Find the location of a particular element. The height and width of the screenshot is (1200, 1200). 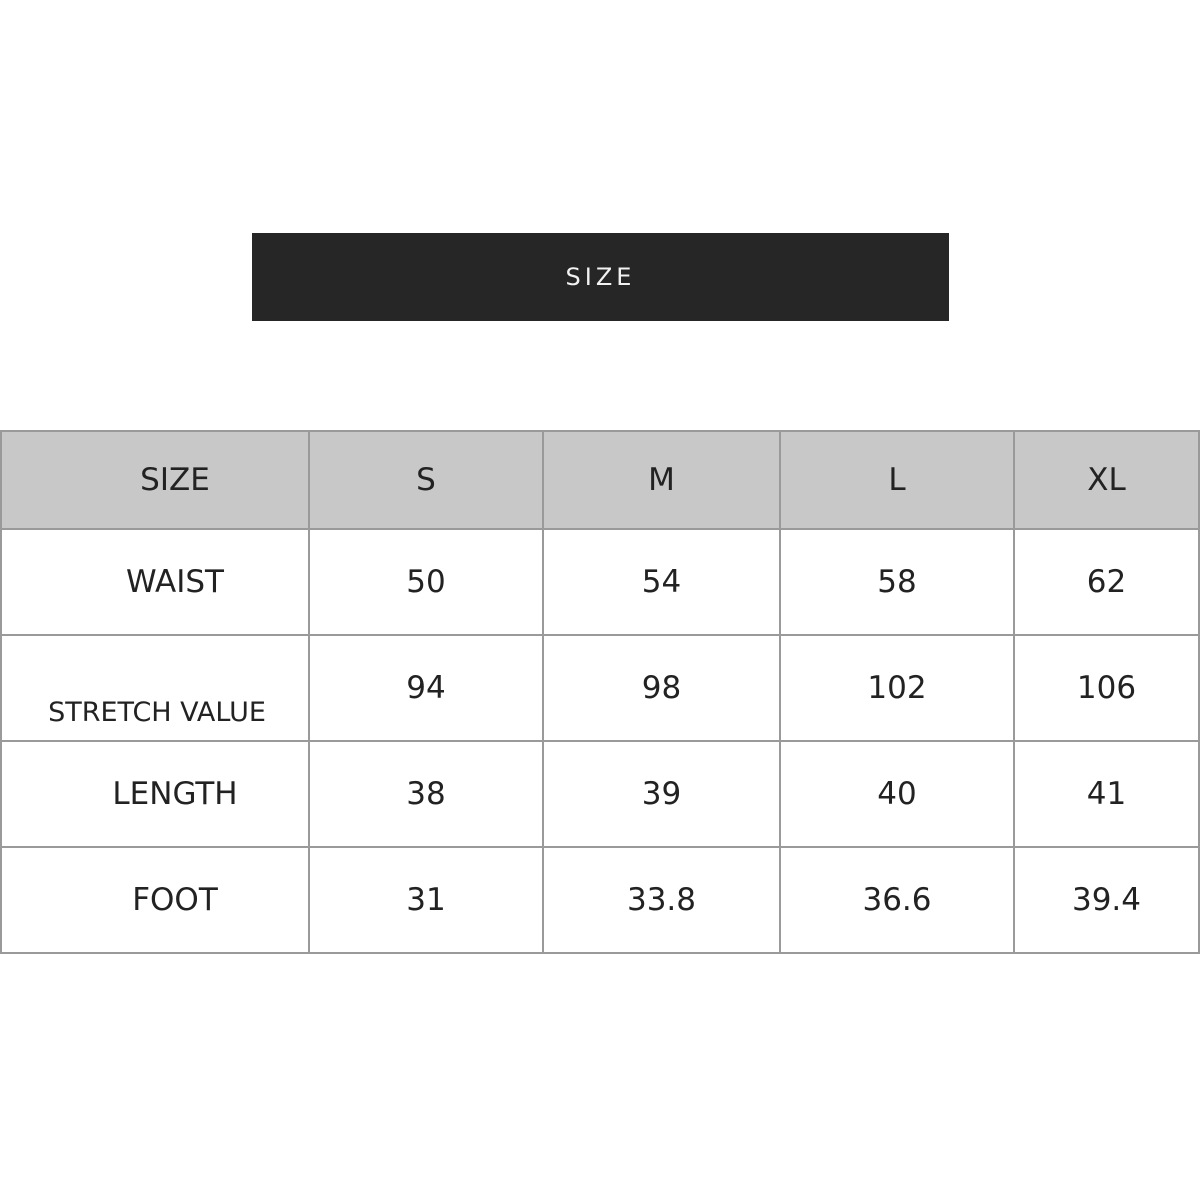

header-cell: SIZE is located at coordinates (155, 480).